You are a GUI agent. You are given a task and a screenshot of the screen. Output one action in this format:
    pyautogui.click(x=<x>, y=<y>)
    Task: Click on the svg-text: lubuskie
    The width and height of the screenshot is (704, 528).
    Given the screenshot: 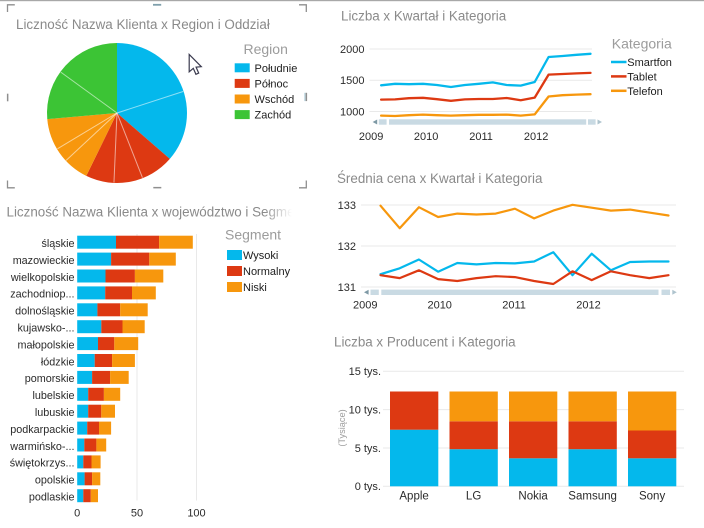 What is the action you would take?
    pyautogui.click(x=55, y=413)
    